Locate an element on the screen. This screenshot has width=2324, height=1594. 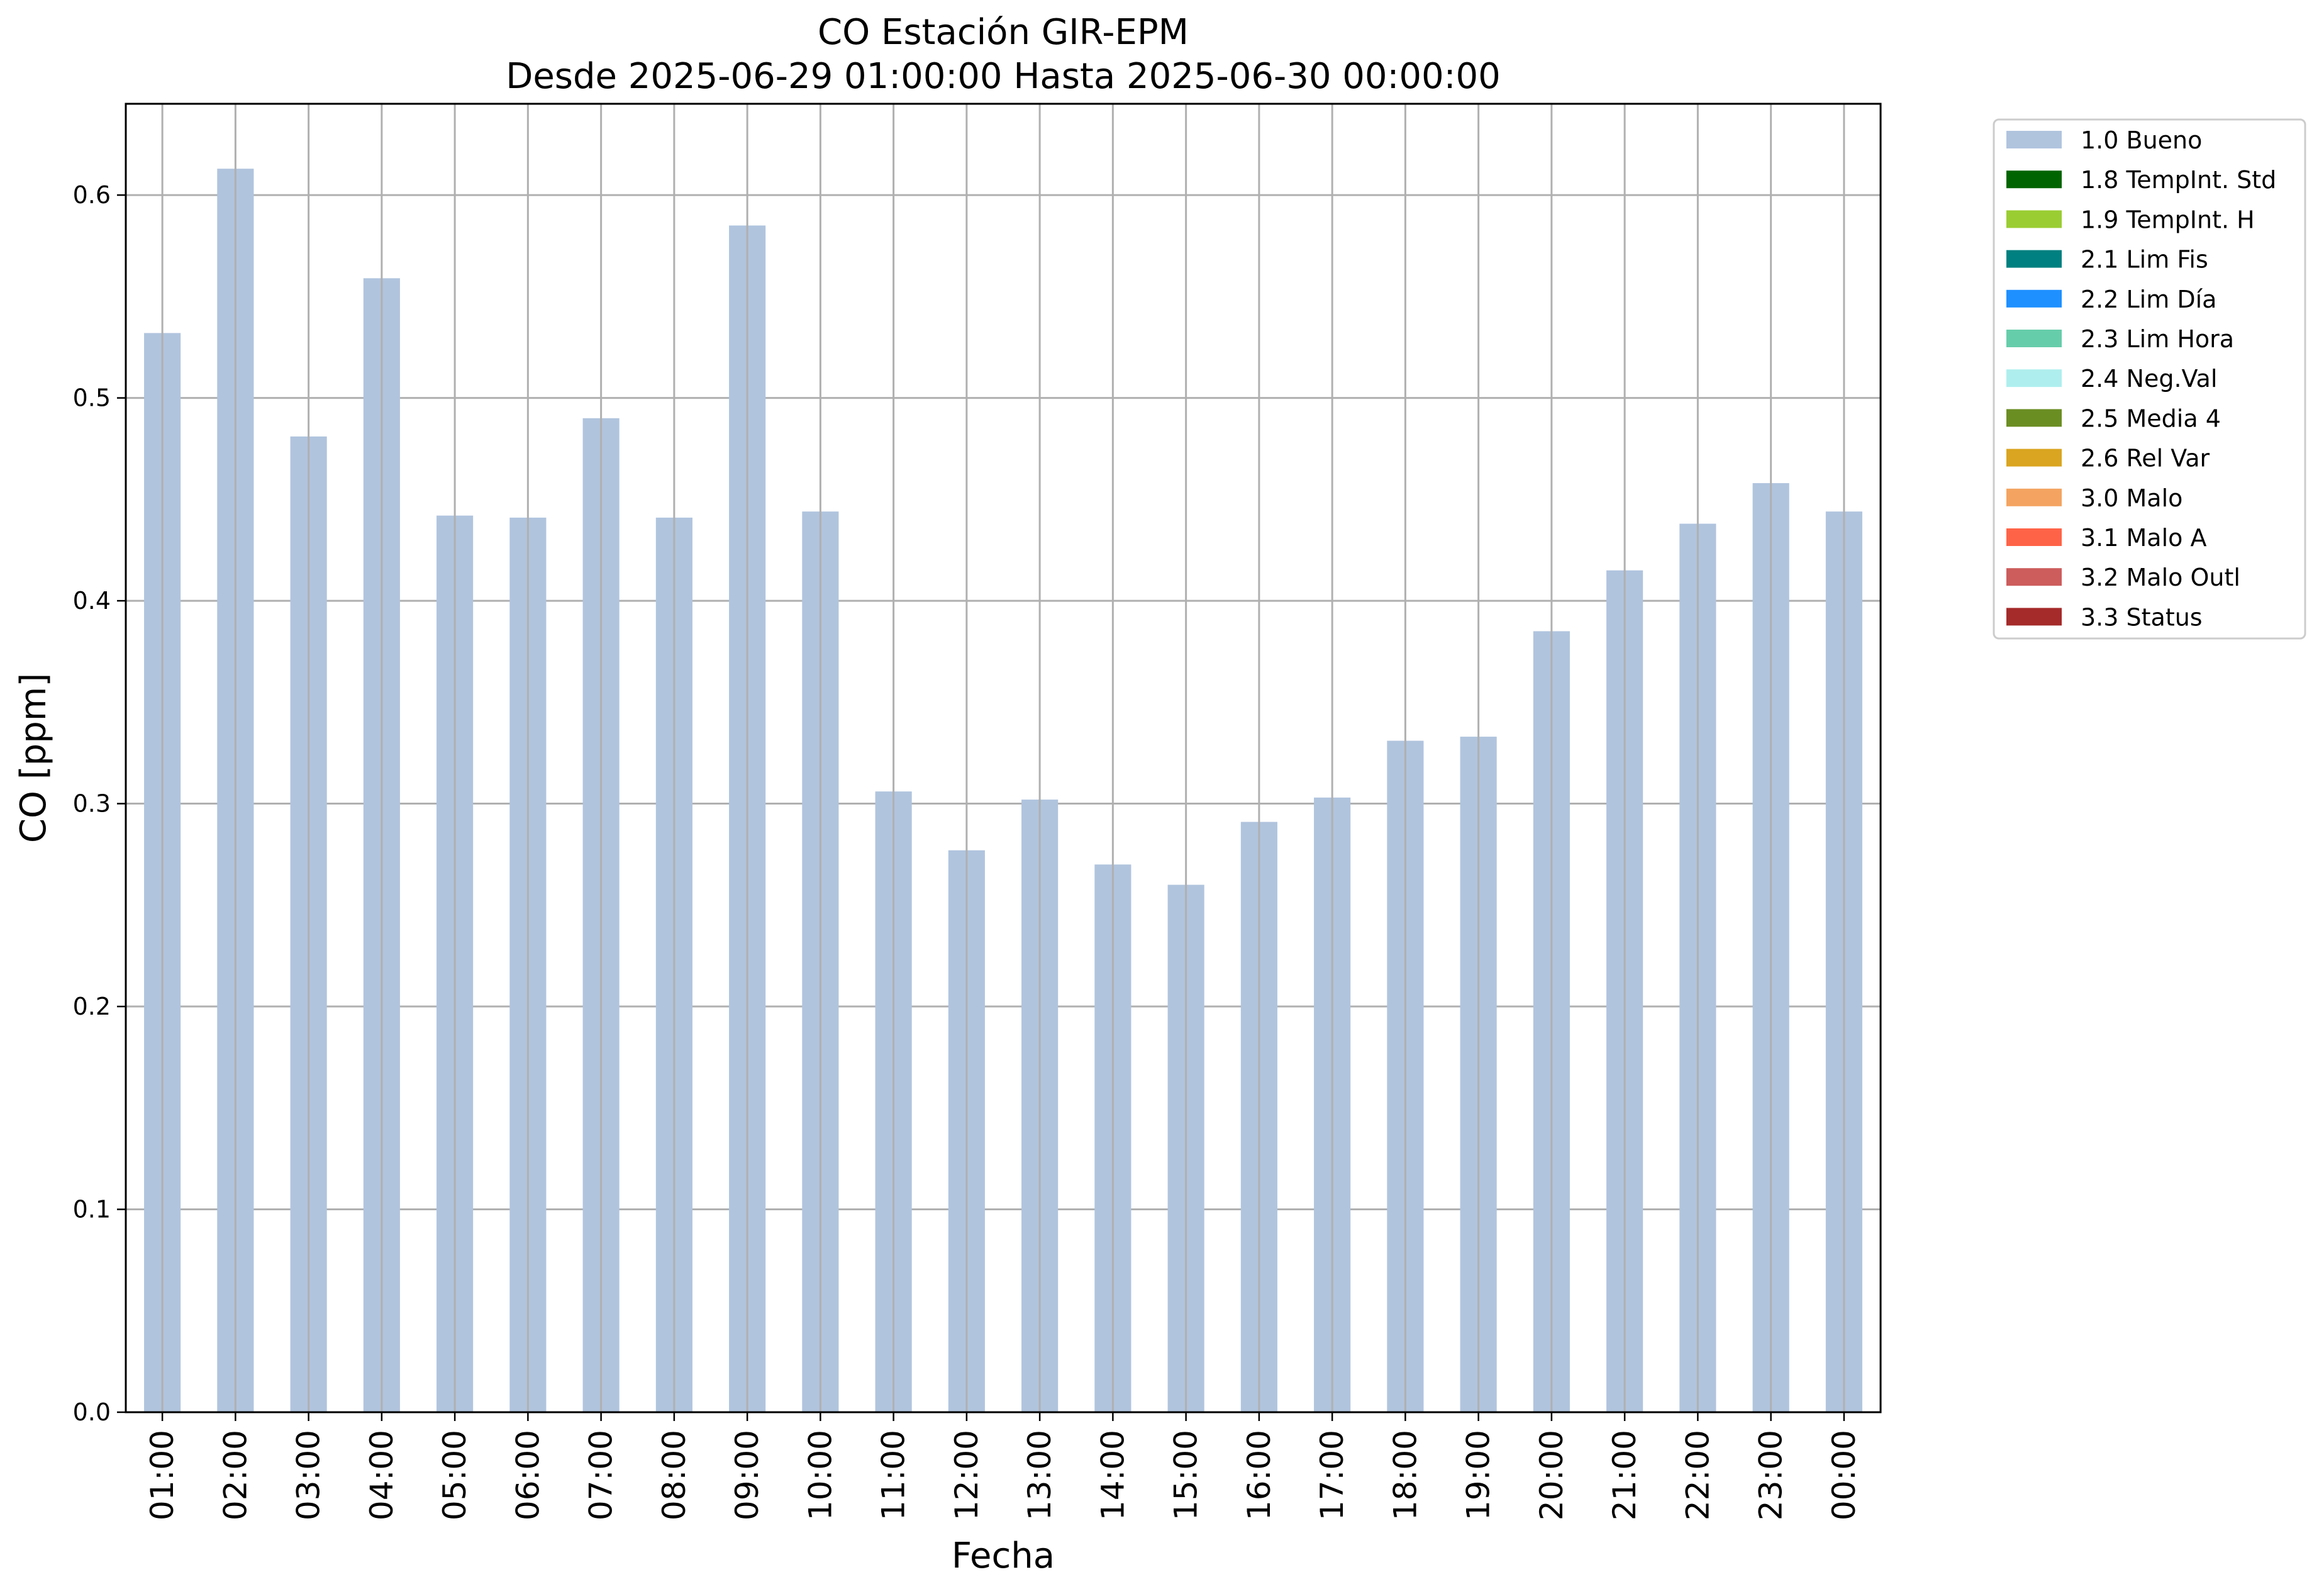
x-tick-label: 03:00 is located at coordinates (309, 1475).